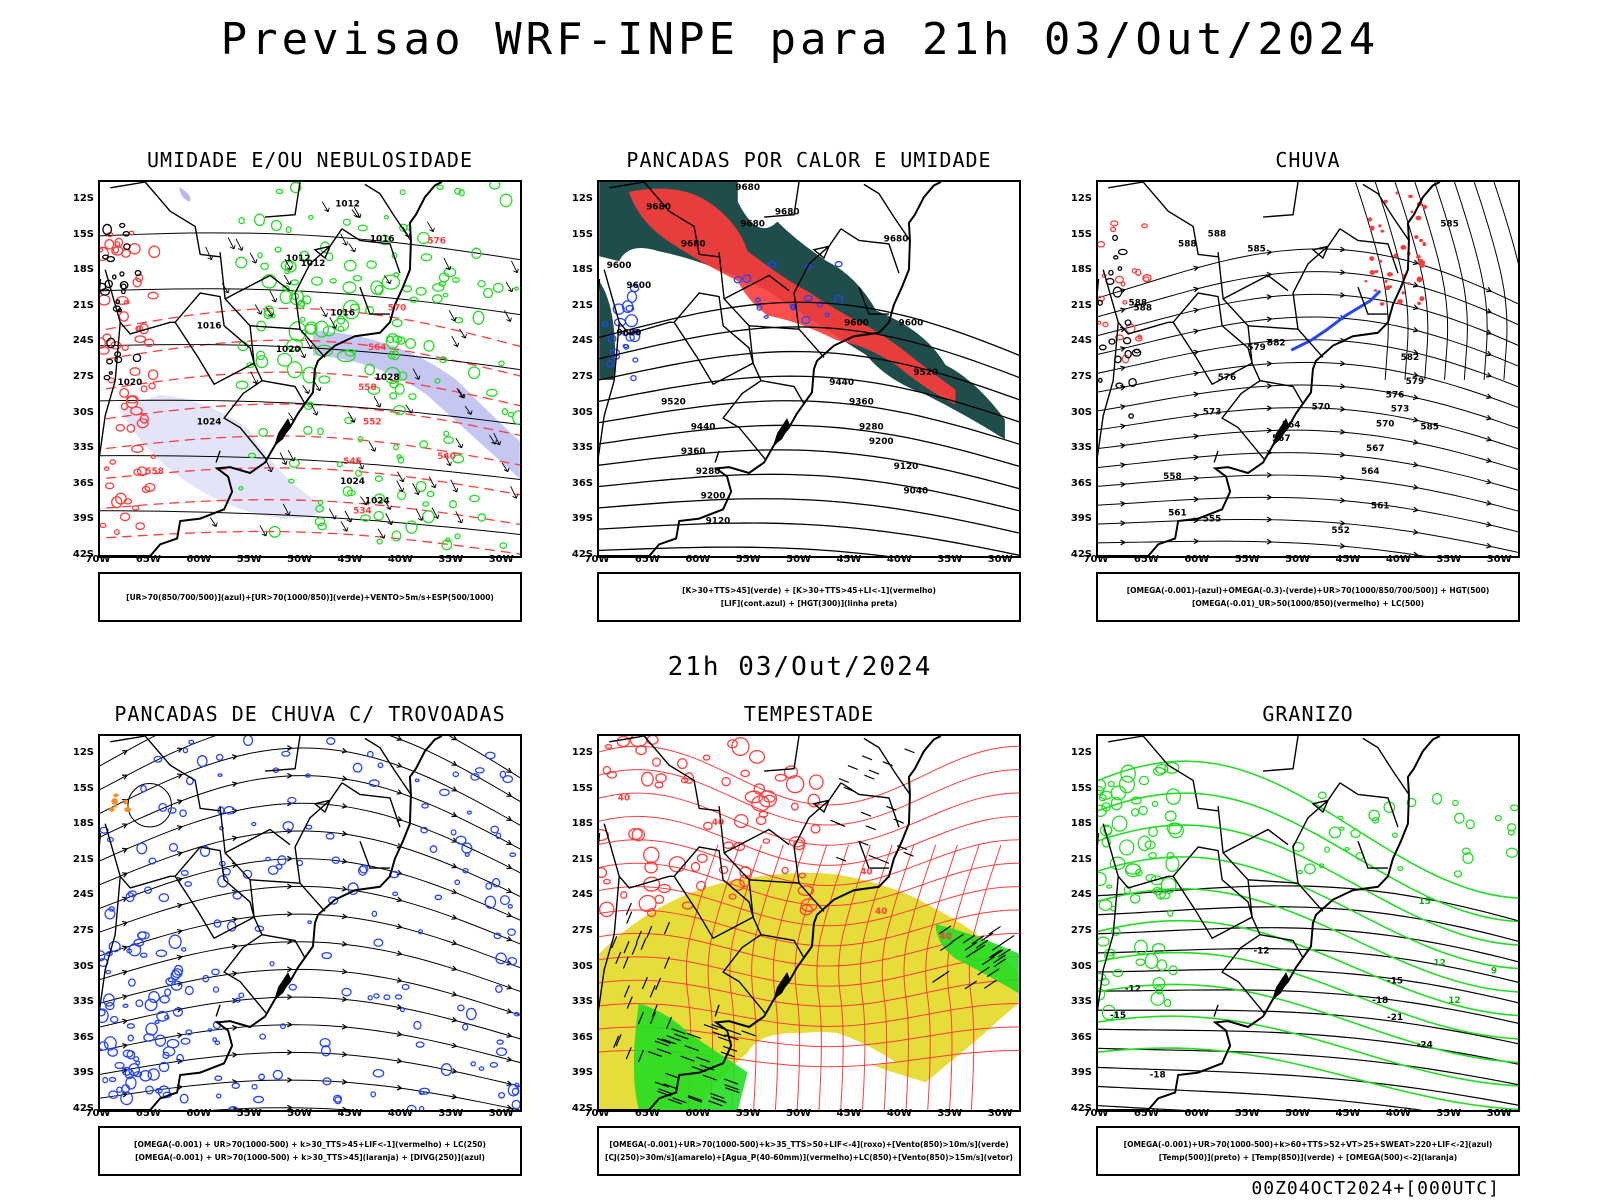 Image resolution: width=1600 pixels, height=1200 pixels. What do you see at coordinates (310, 450) in the screenshot?
I see `thickness-contour` at bounding box center [310, 450].